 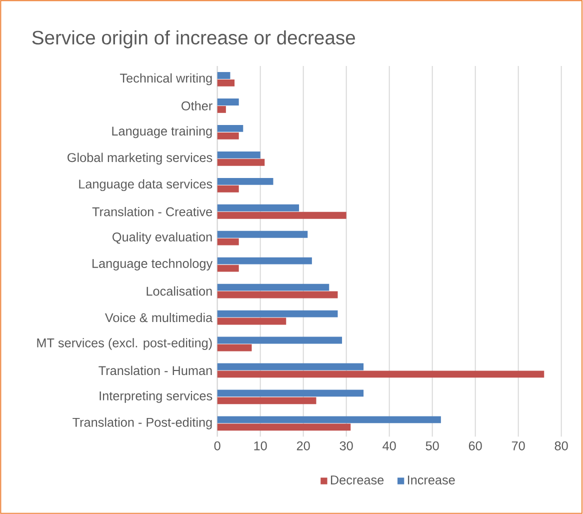 I want to click on x-tick-label: 80, so click(x=561, y=445).